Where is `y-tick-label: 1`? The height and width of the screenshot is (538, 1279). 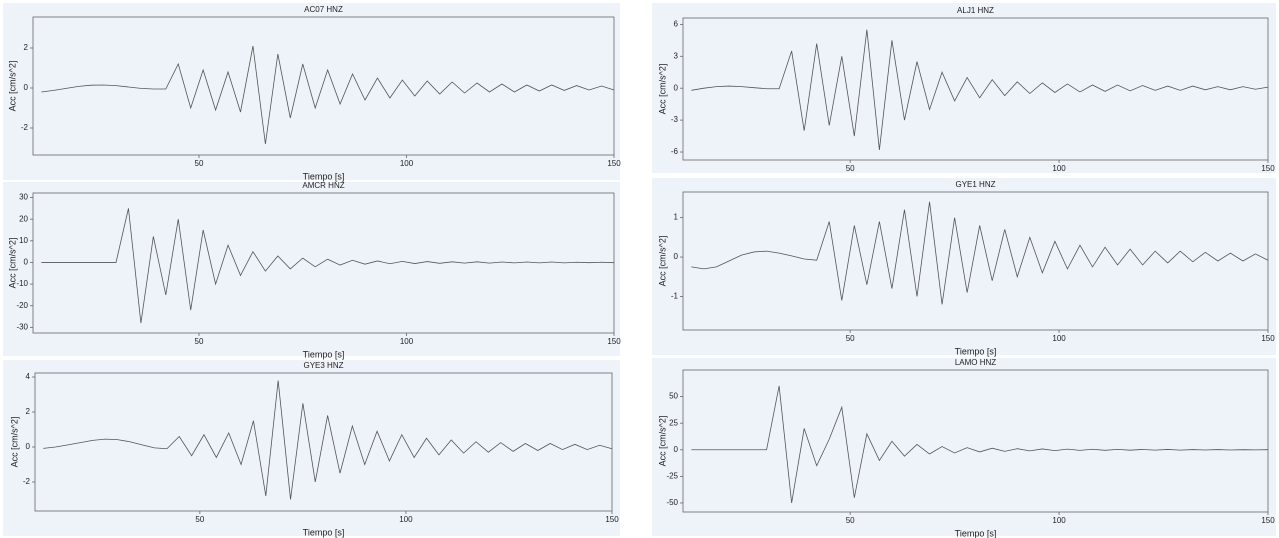 y-tick-label: 1 is located at coordinates (676, 217).